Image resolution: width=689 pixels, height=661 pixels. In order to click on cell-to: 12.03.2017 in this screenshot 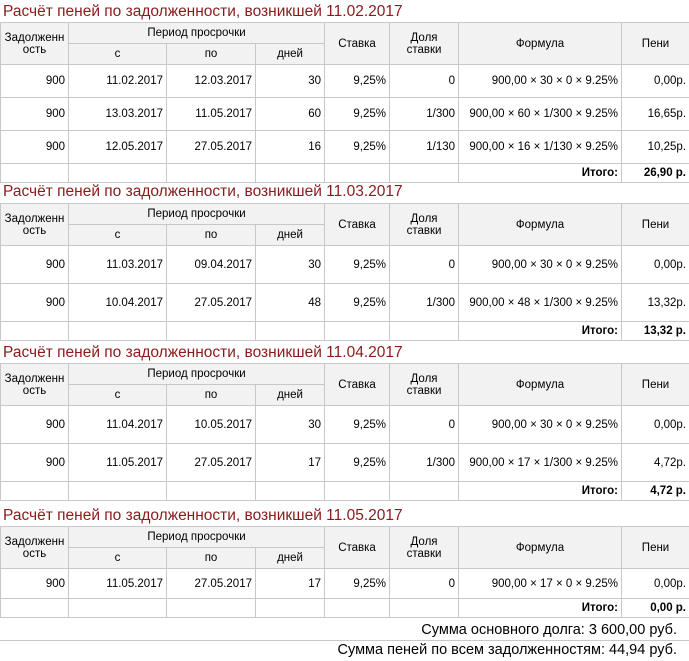, I will do `click(211, 81)`.